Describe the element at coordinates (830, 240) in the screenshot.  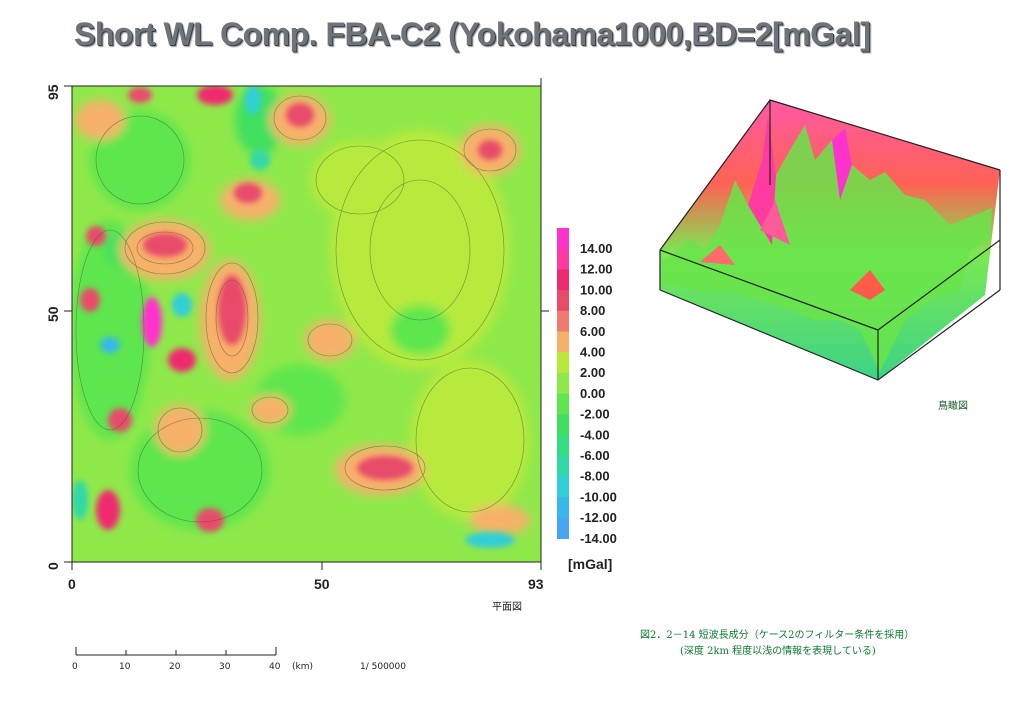
I see `surface-3d-view` at that location.